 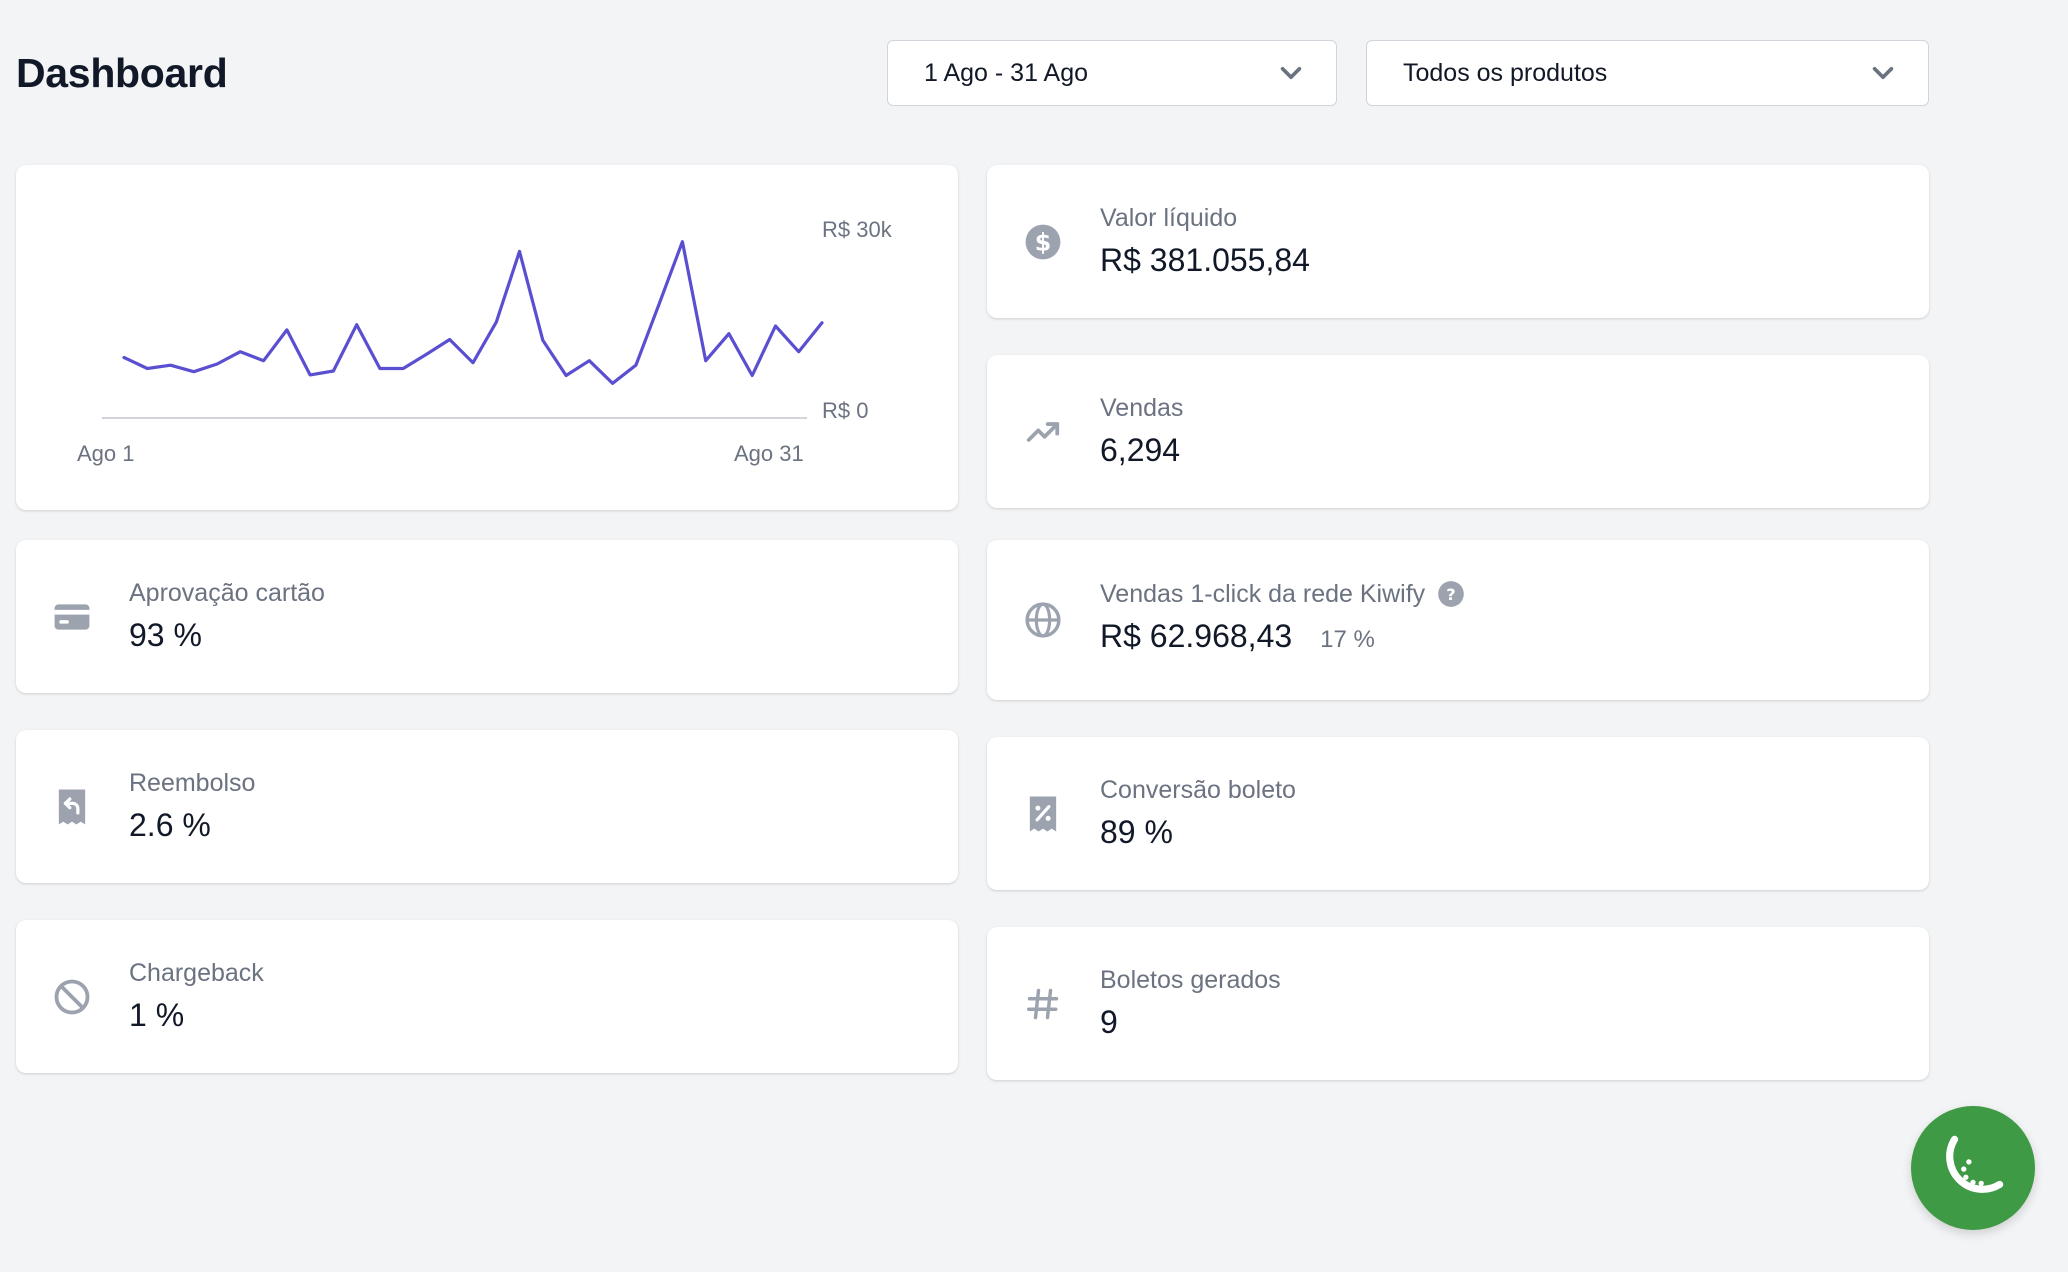 I want to click on question-circle-icon: ?, so click(x=1451, y=594).